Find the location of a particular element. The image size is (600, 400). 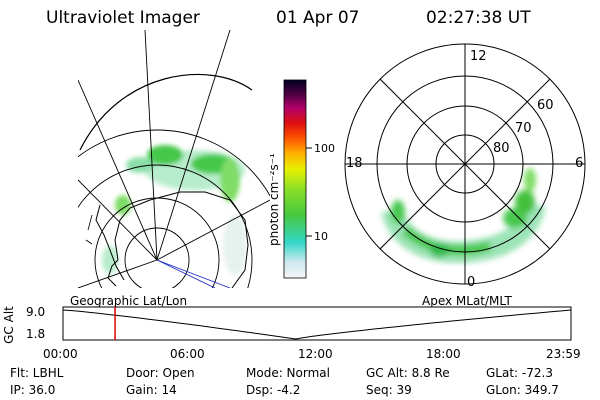

seq-info: Seq: 39 is located at coordinates (389, 390).